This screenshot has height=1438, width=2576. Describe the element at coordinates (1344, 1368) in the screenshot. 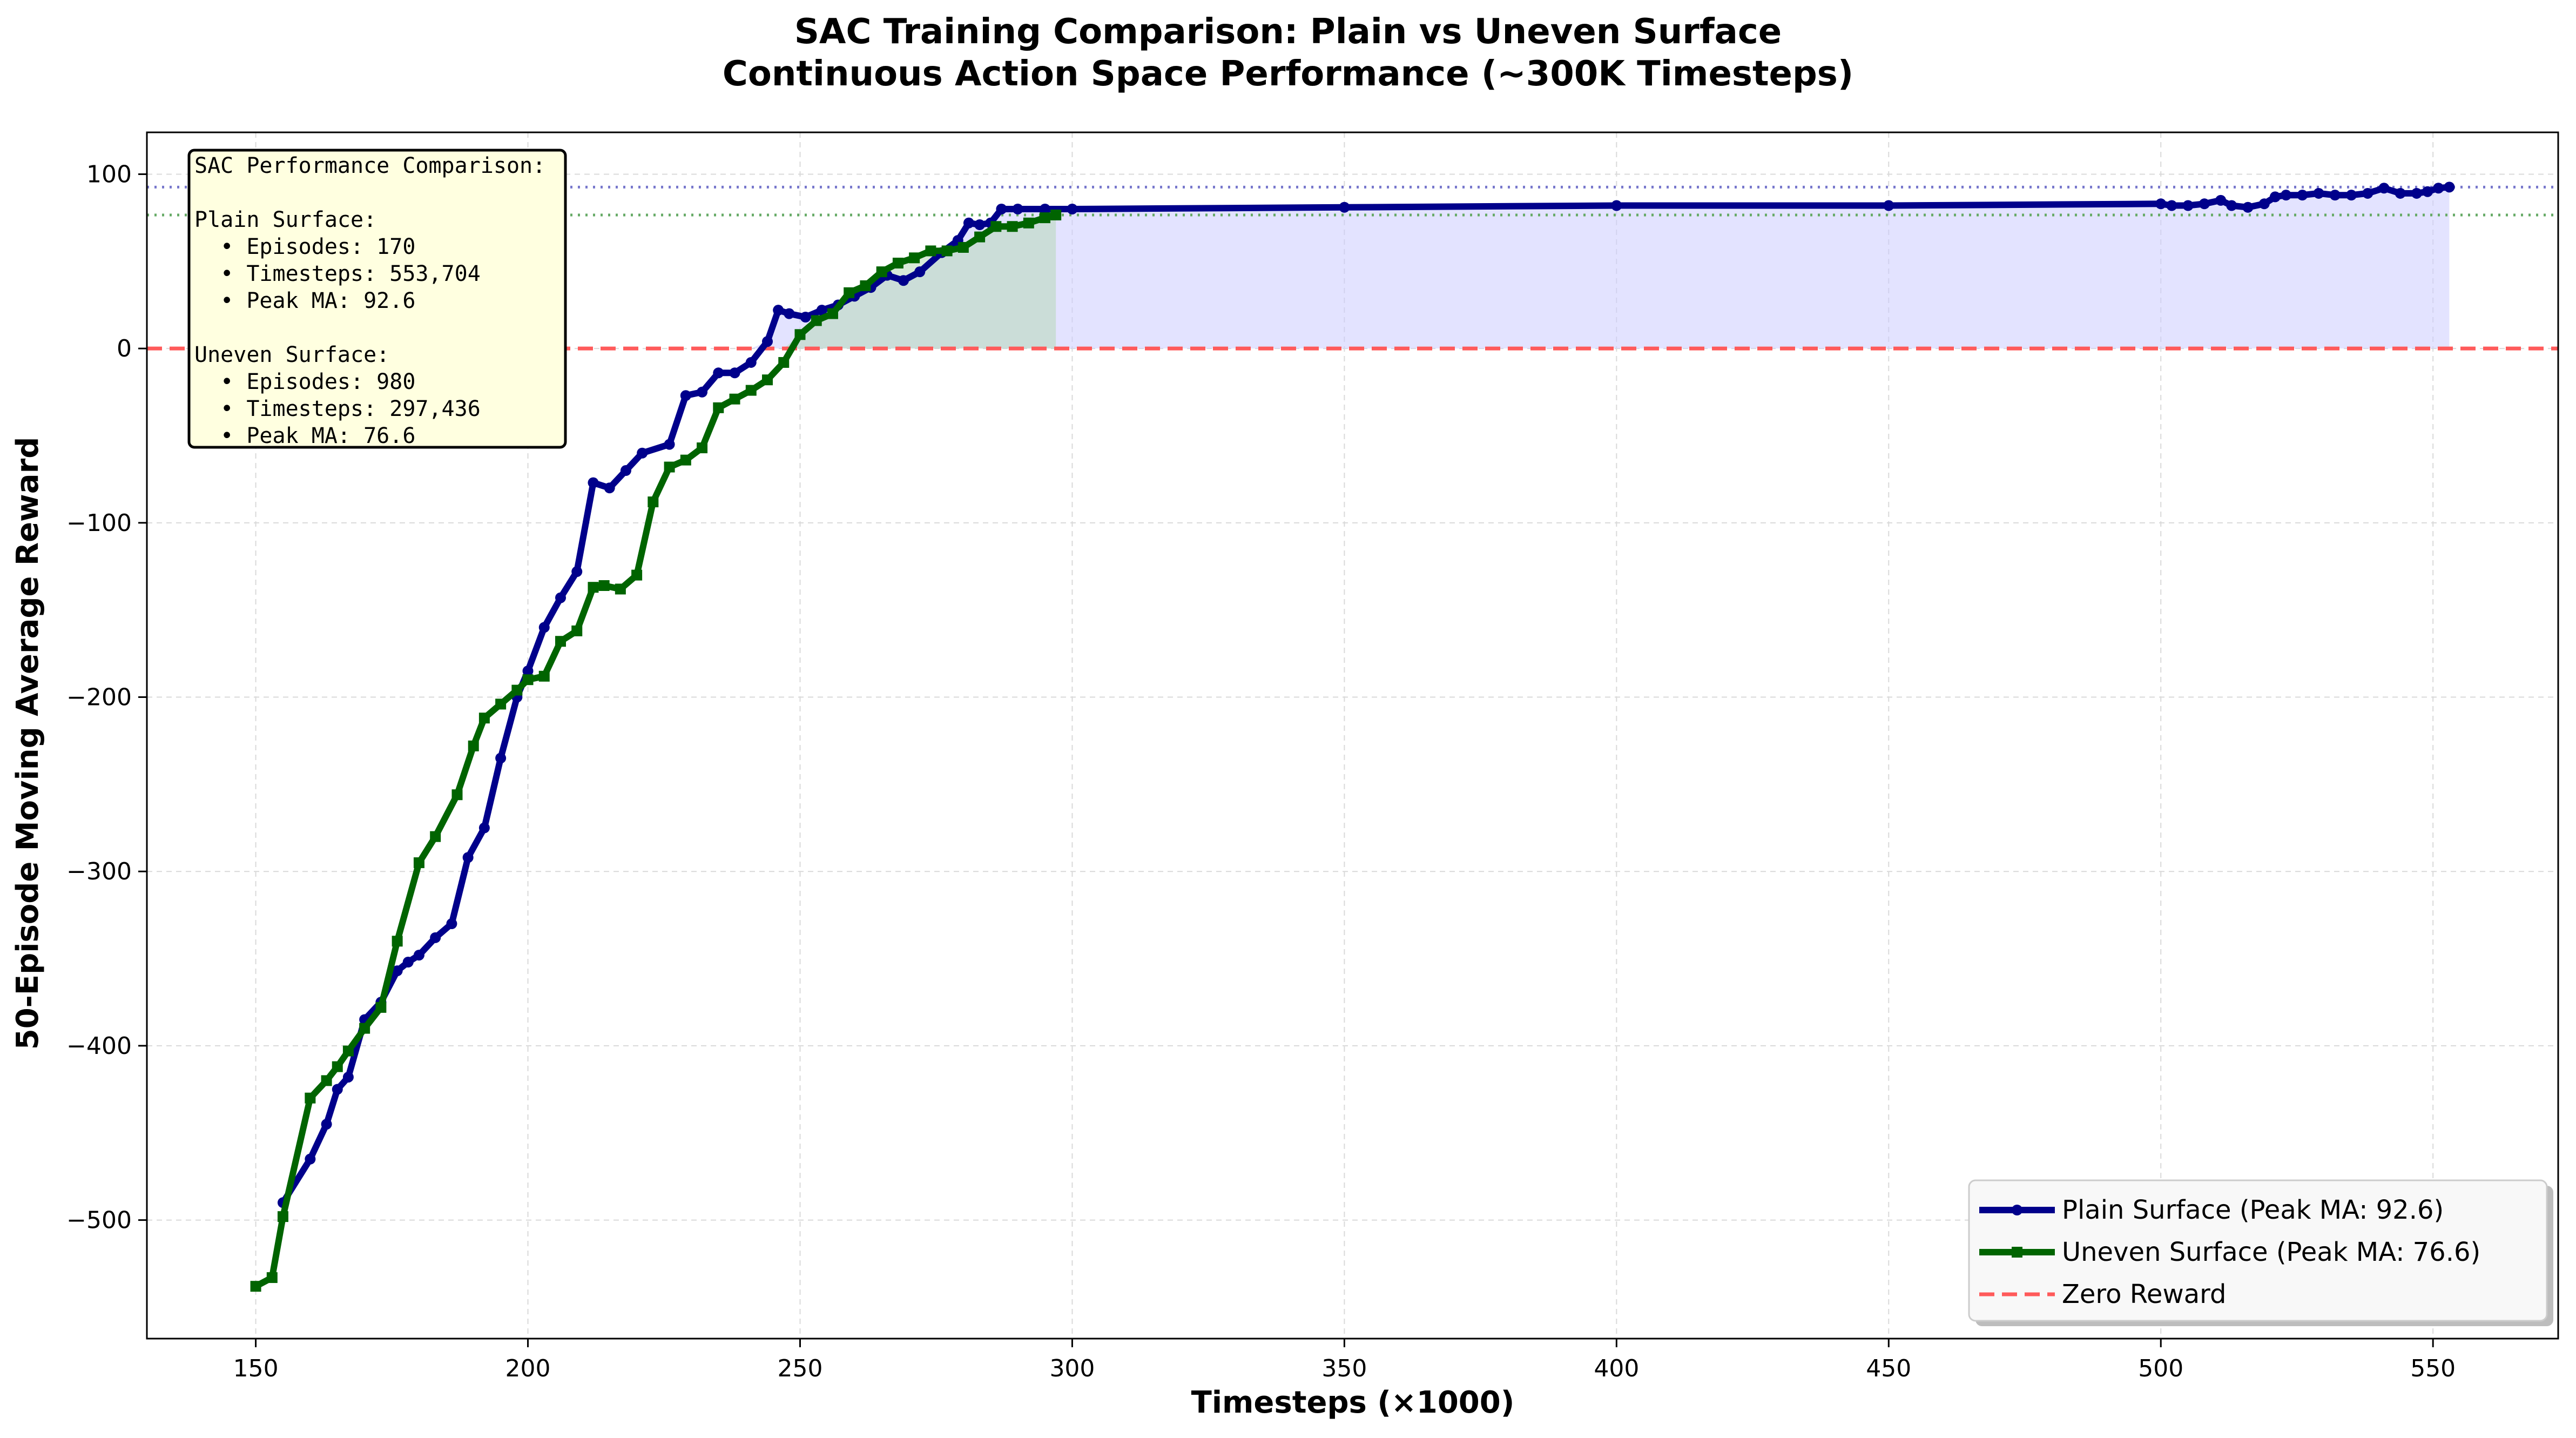

I see `x-tick-label: 350` at that location.